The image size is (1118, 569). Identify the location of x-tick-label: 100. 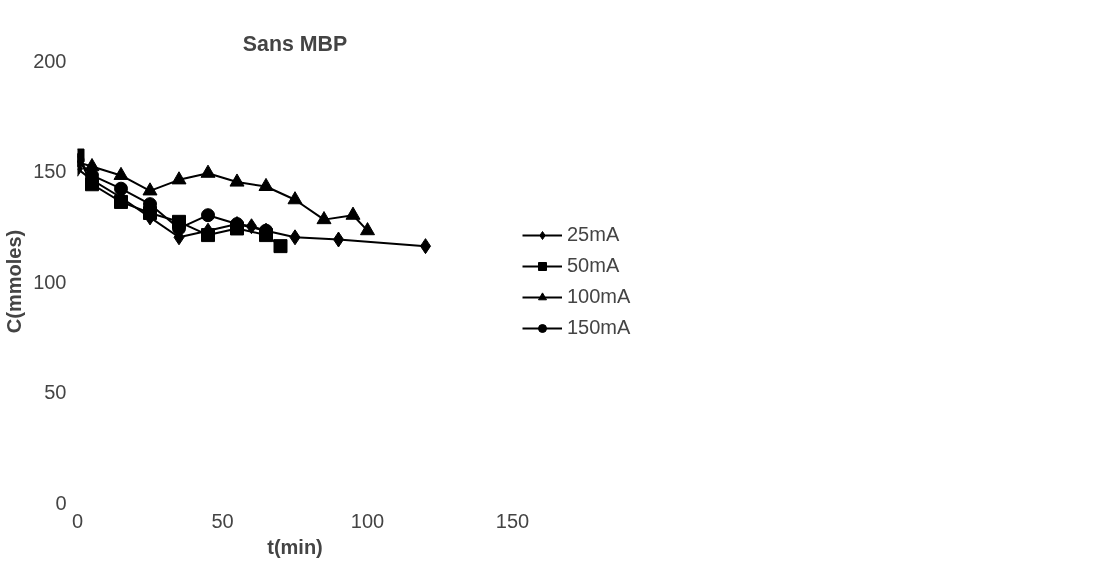
(367, 520).